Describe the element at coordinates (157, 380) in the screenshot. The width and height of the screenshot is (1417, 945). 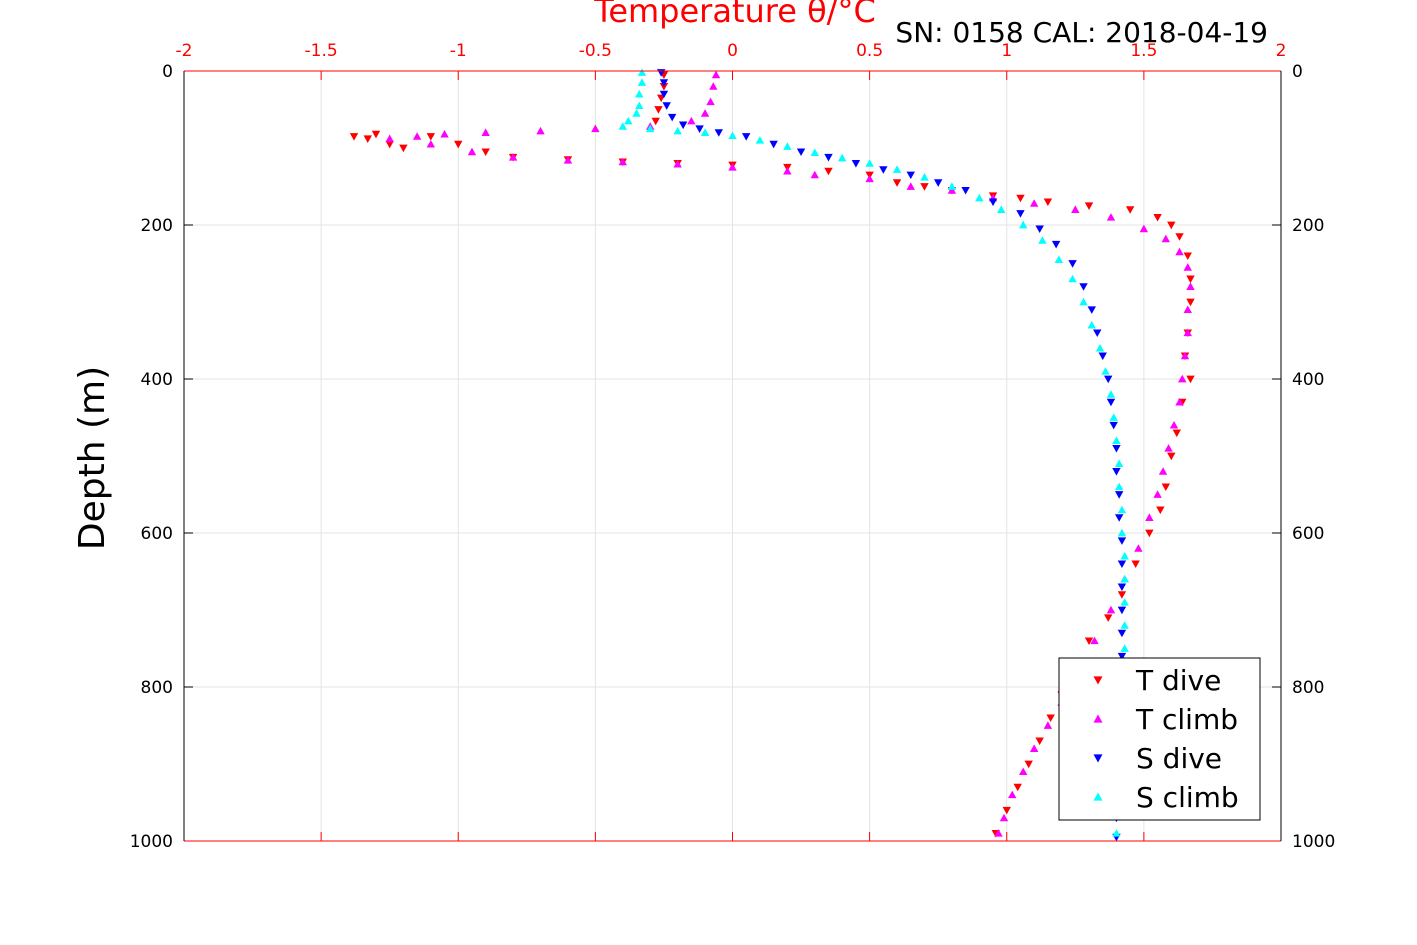
I see `y-tick-label-left: 400` at that location.